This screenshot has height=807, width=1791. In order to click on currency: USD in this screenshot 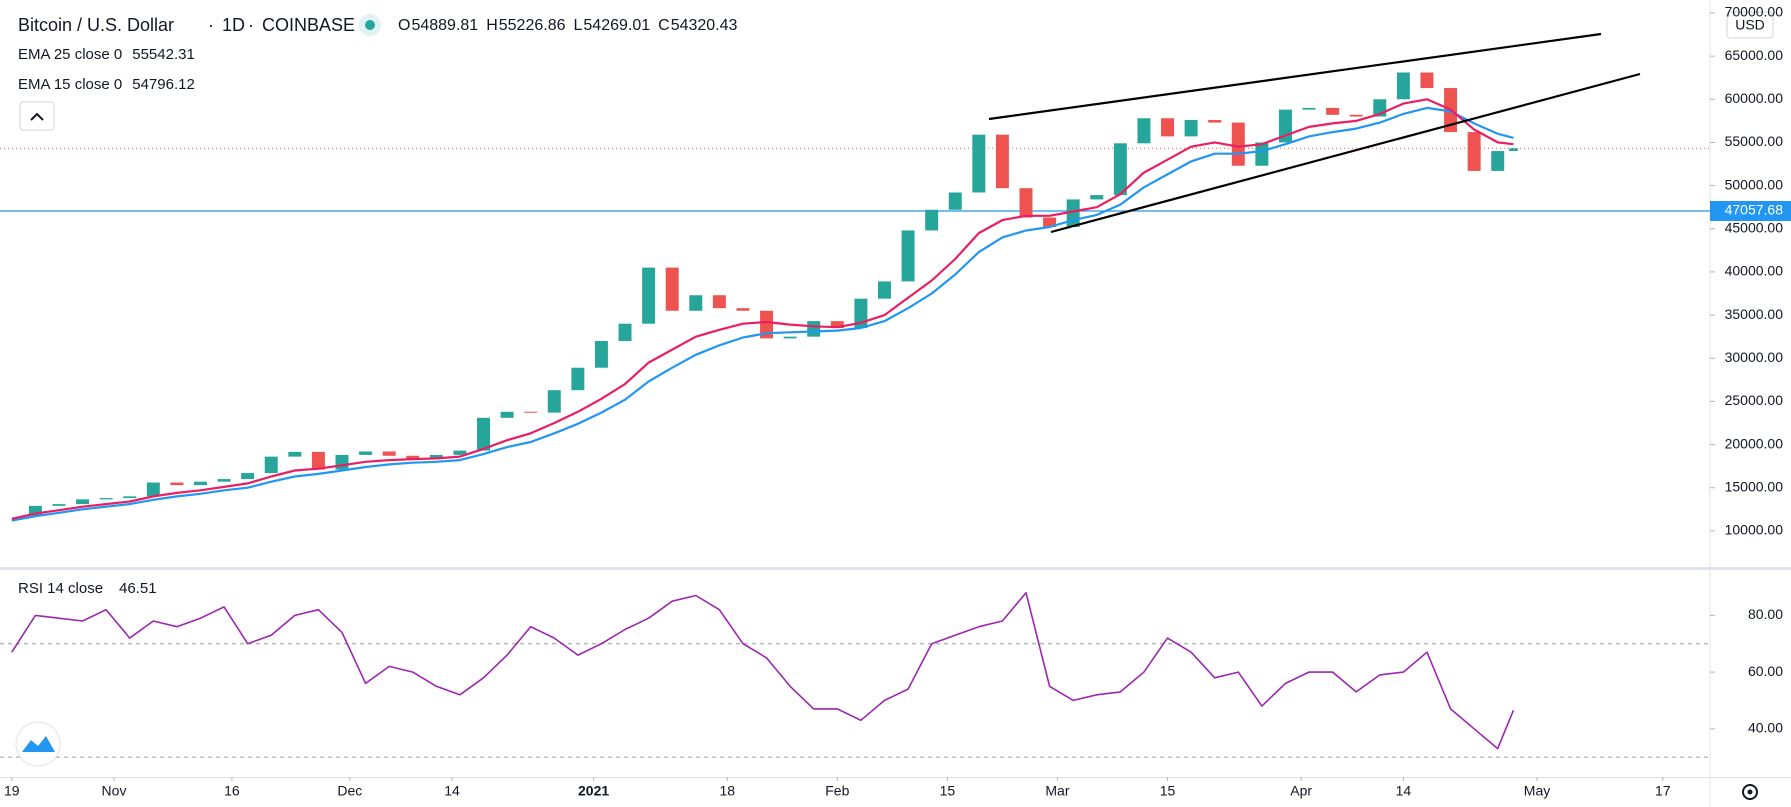, I will do `click(1750, 25)`.